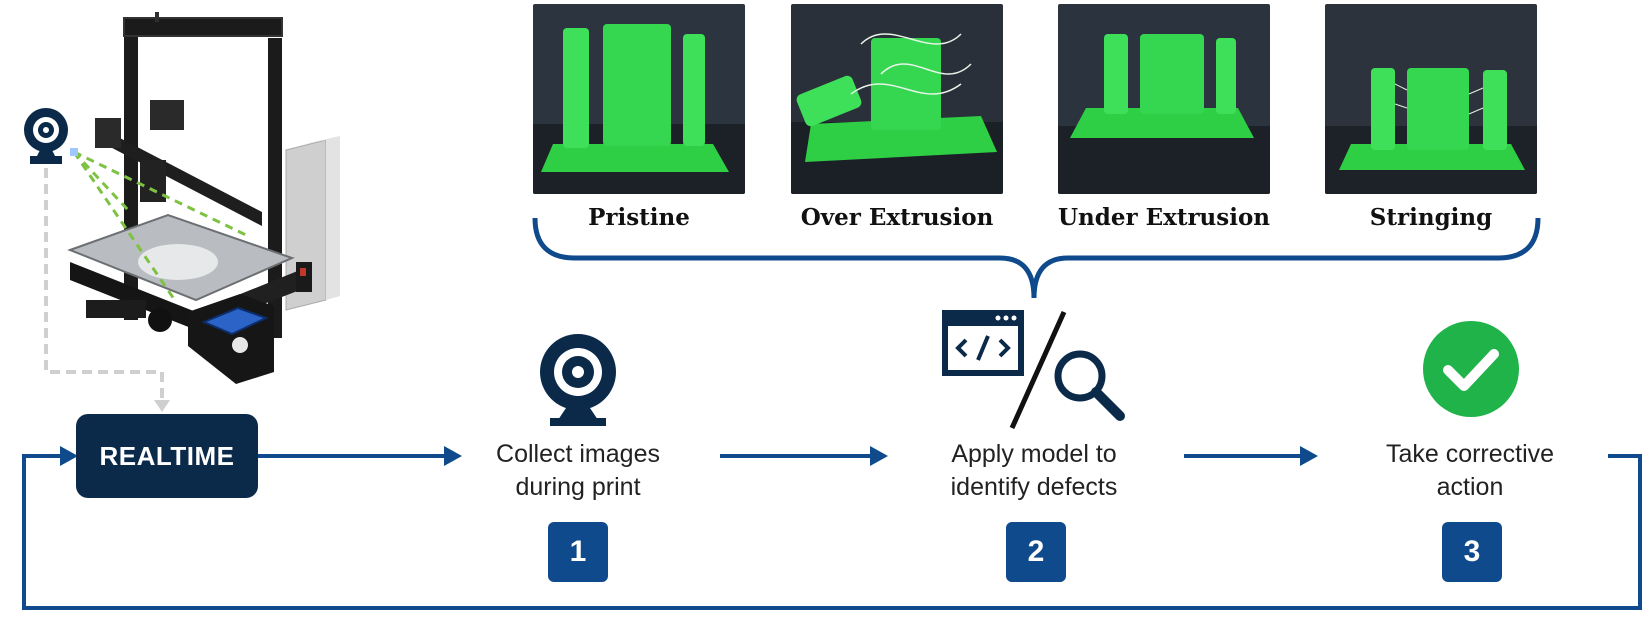  I want to click on 3d-printer-illustration, so click(182, 212).